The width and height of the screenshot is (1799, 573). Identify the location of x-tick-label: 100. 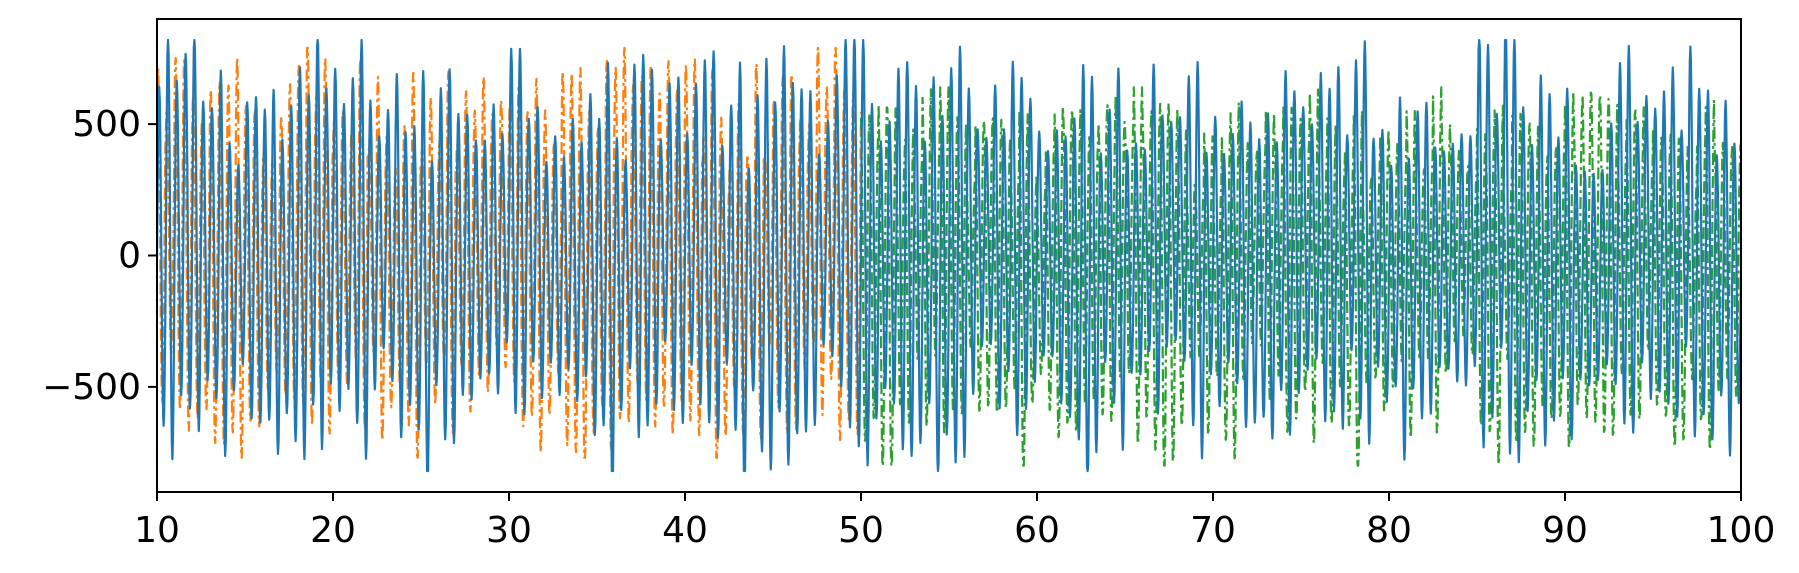
(1741, 530).